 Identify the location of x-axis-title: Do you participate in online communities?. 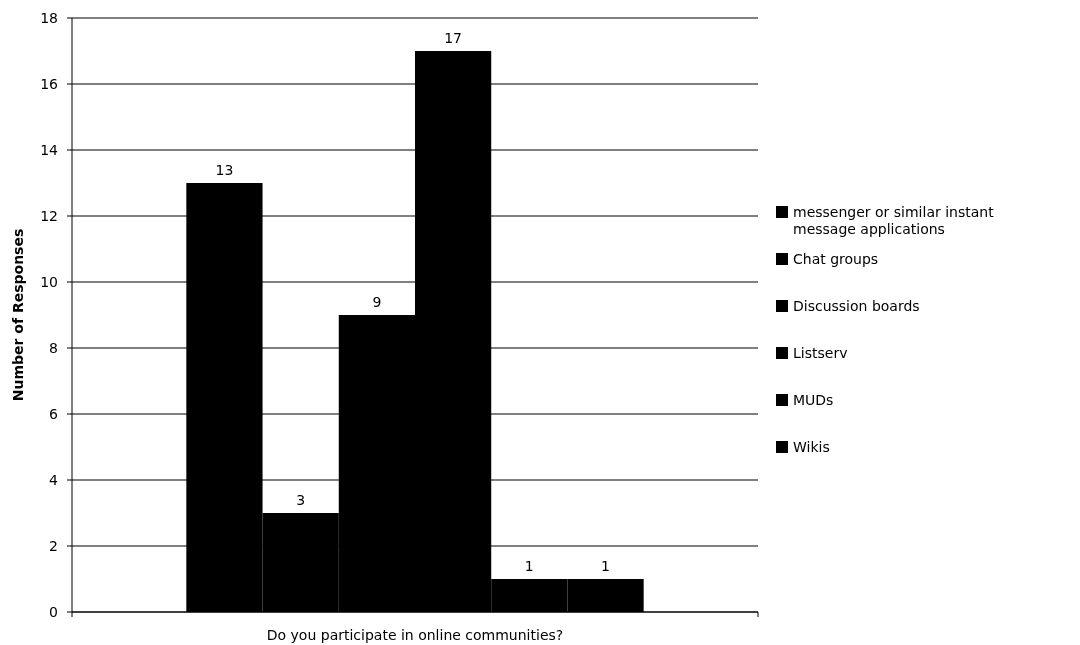
(415, 635).